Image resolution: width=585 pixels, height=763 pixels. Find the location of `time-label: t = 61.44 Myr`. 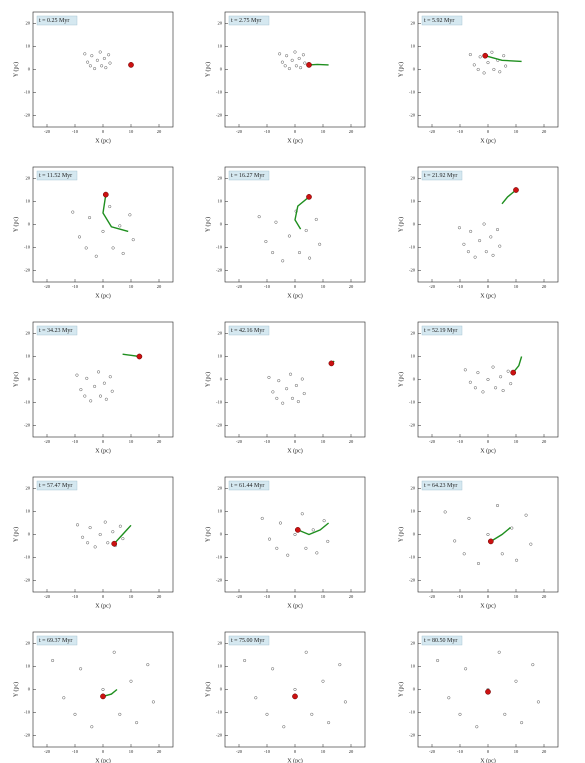

time-label: t = 61.44 Myr is located at coordinates (247, 486).